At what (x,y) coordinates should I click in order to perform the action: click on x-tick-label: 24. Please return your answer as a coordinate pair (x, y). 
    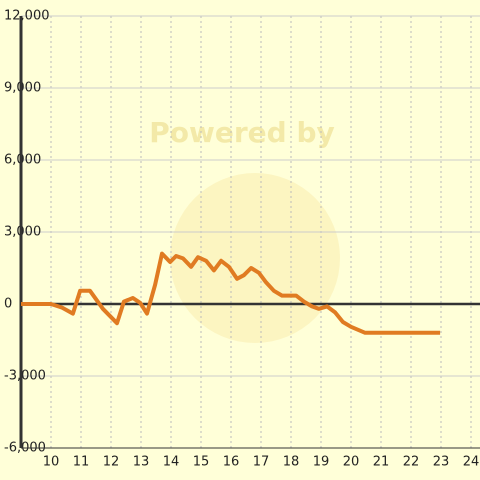
    Looking at the image, I should click on (471, 462).